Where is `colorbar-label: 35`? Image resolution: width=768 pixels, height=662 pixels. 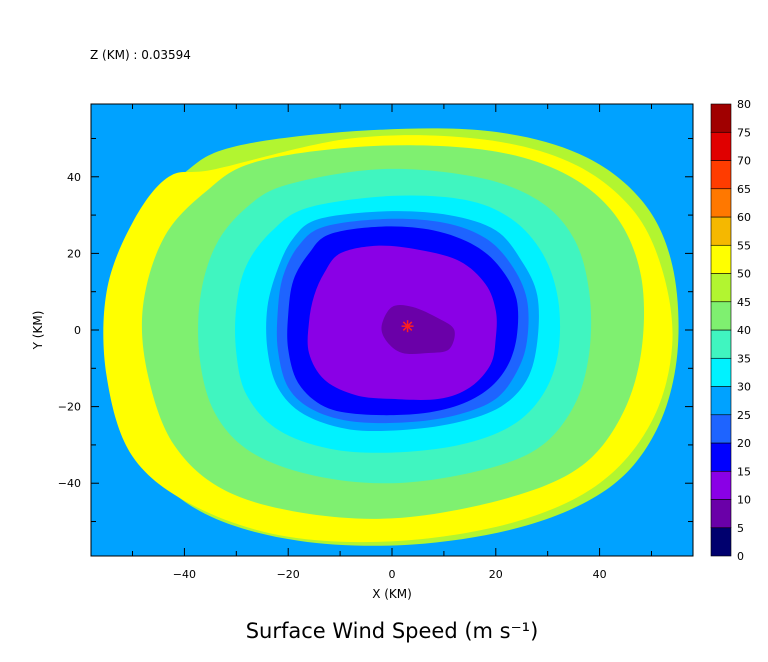 colorbar-label: 35 is located at coordinates (744, 358).